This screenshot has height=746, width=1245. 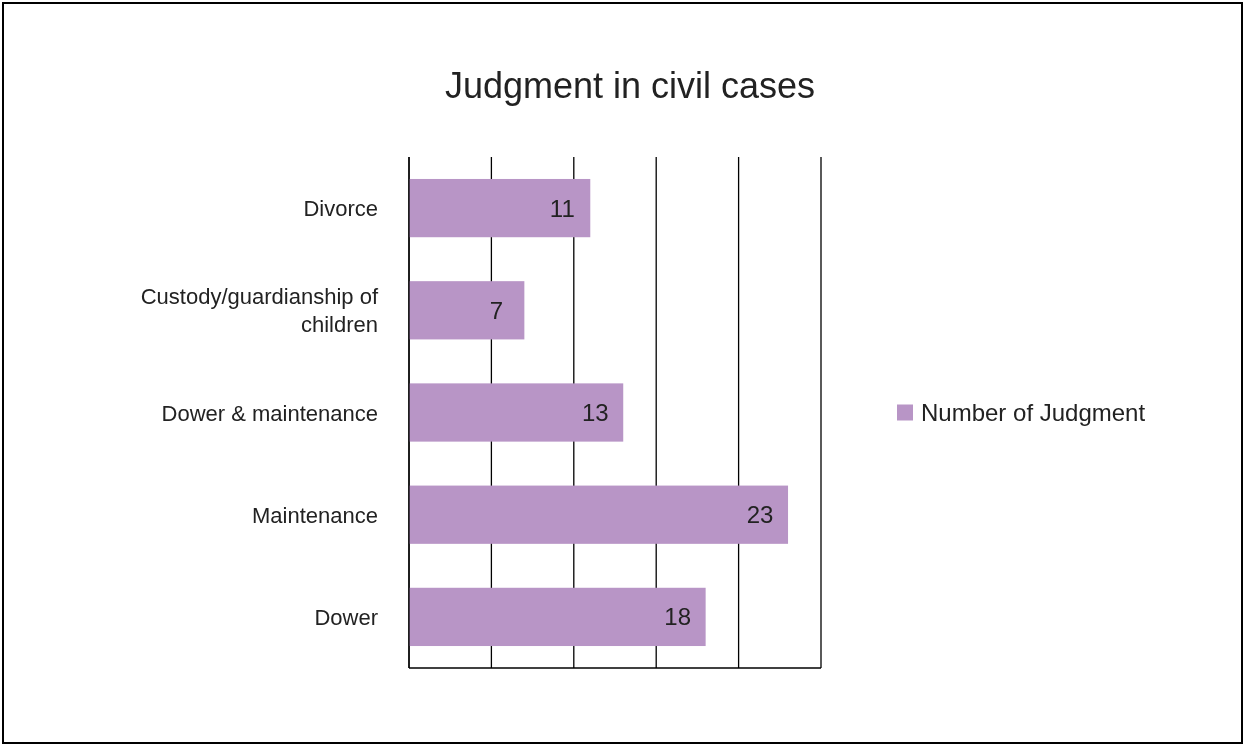 What do you see at coordinates (760, 515) in the screenshot?
I see `data-label: 23` at bounding box center [760, 515].